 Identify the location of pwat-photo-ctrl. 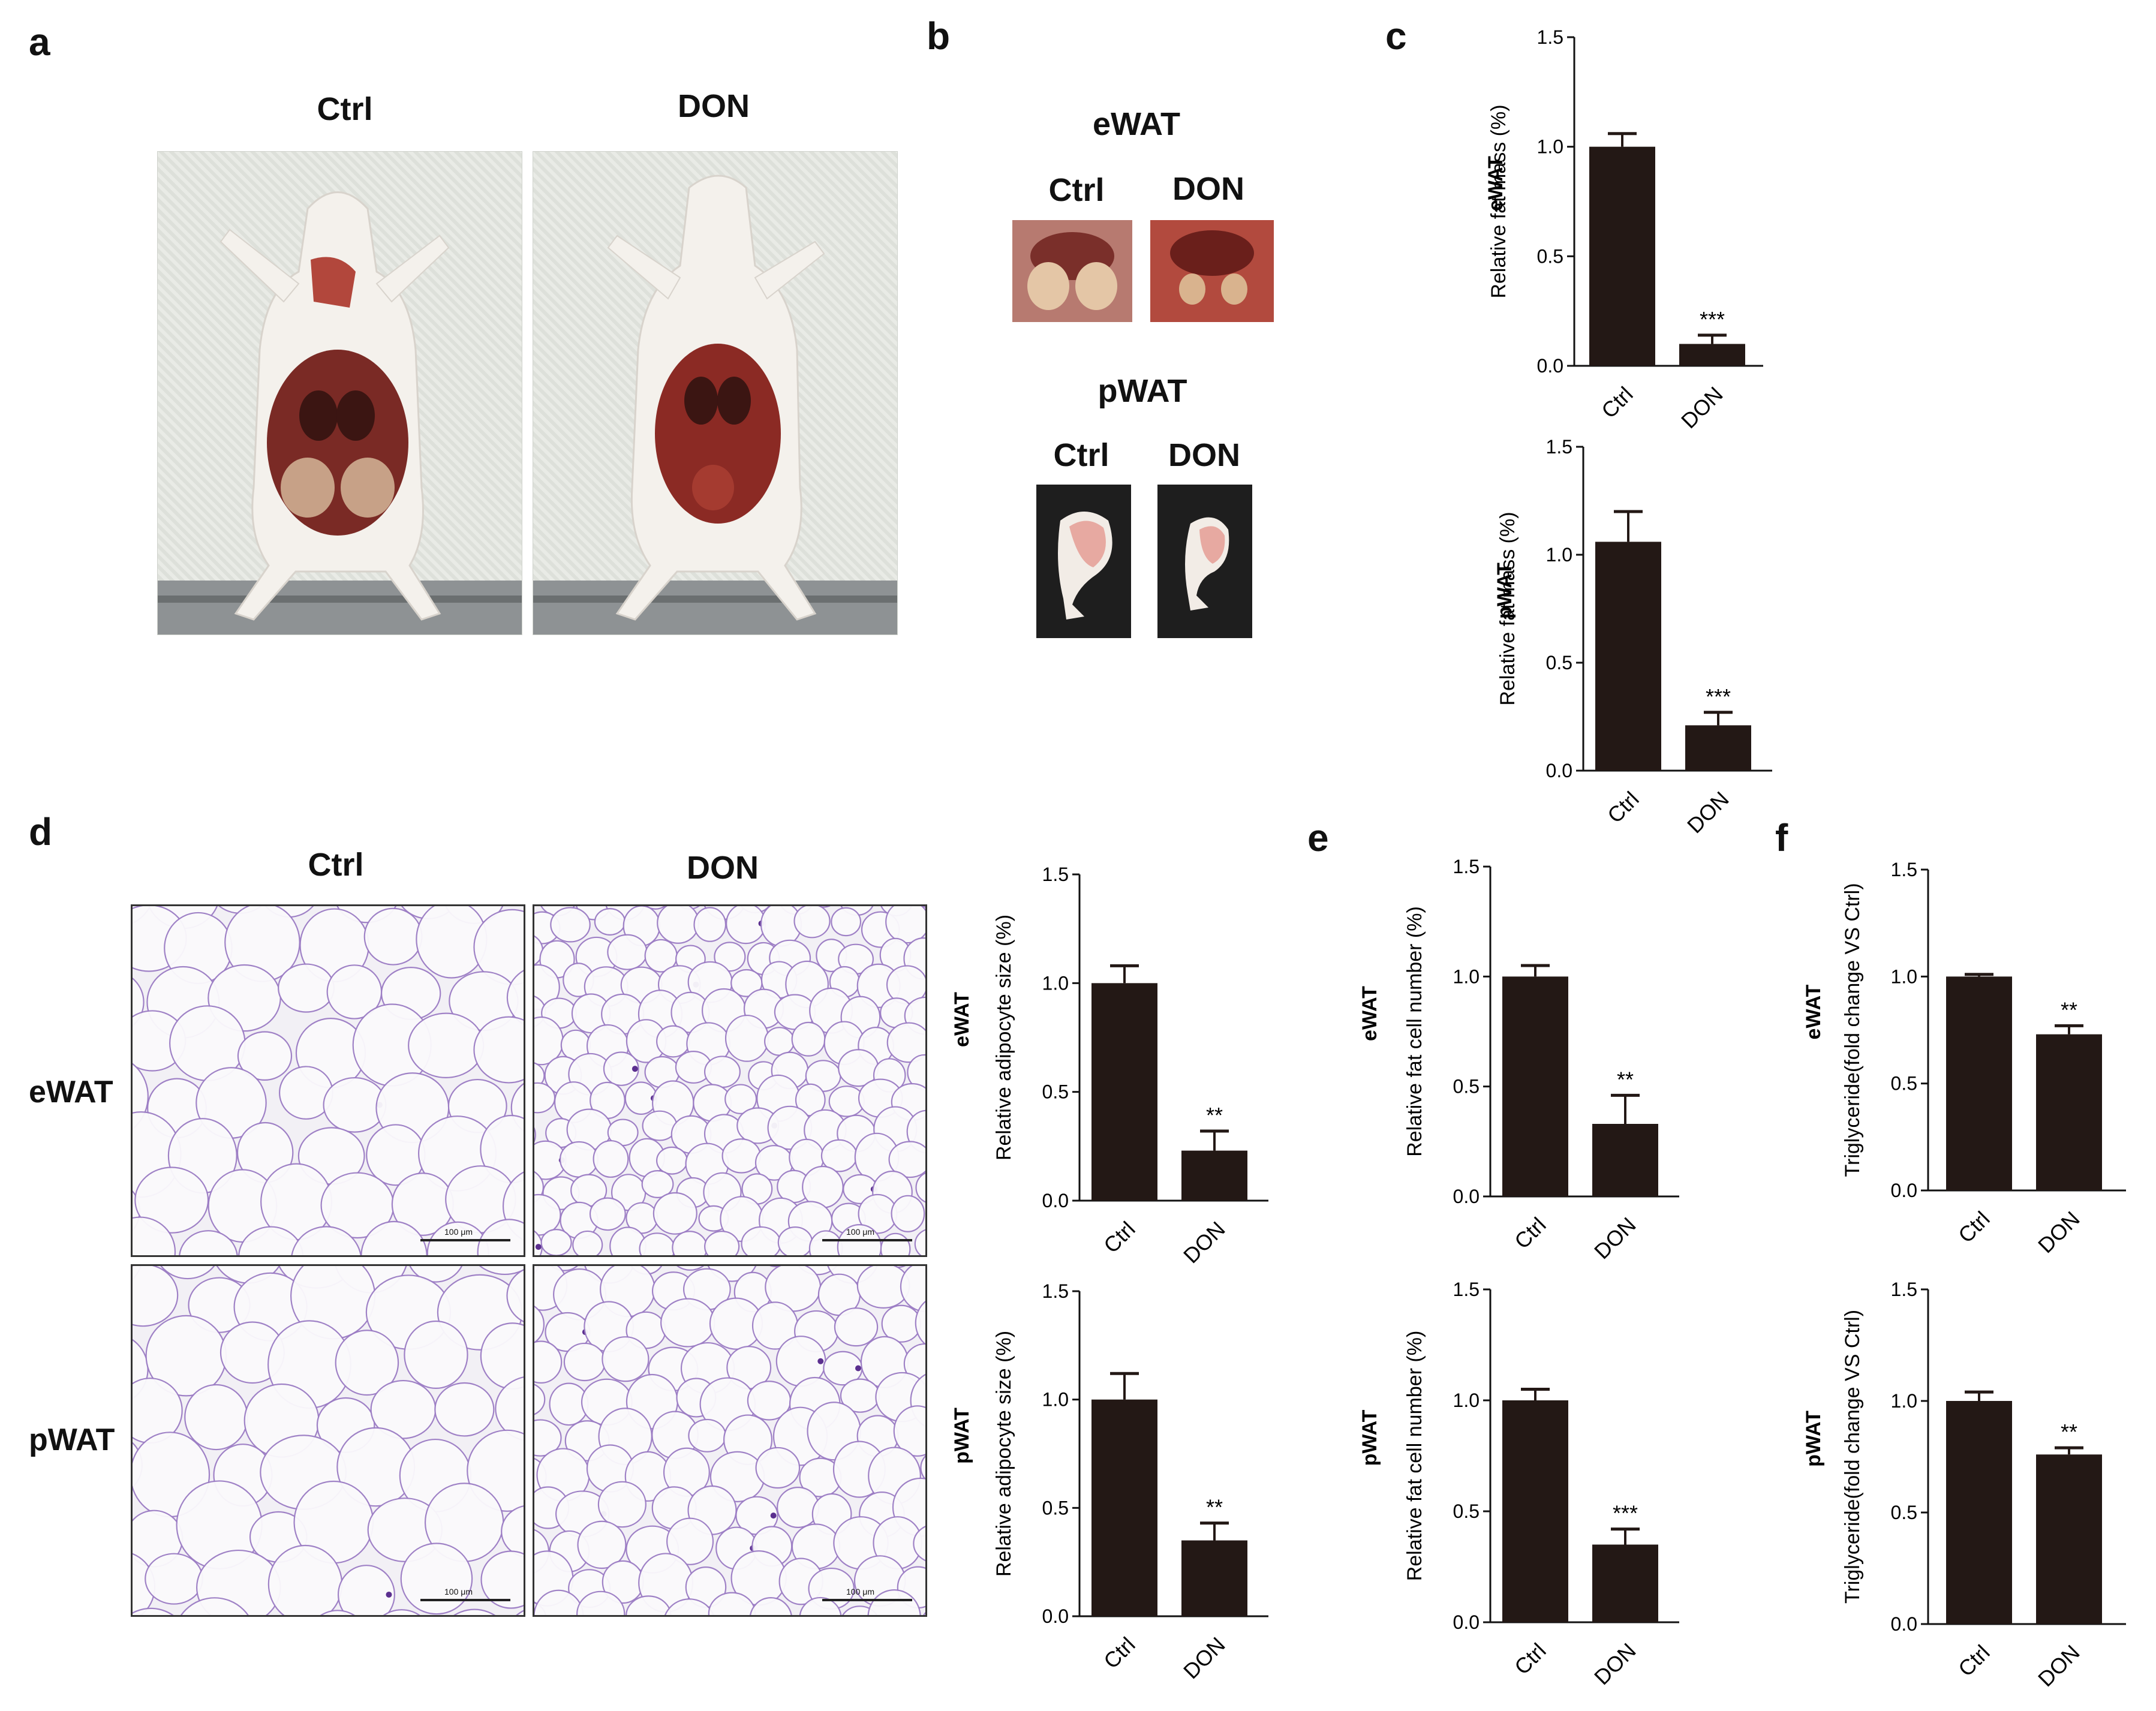
(1083, 561).